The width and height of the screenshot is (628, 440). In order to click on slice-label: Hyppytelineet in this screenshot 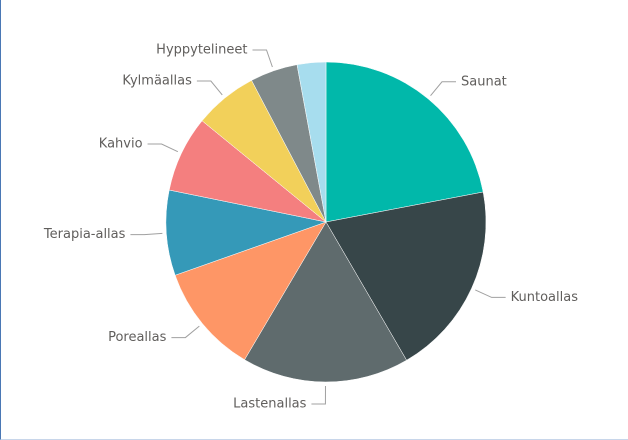, I will do `click(201, 49)`.